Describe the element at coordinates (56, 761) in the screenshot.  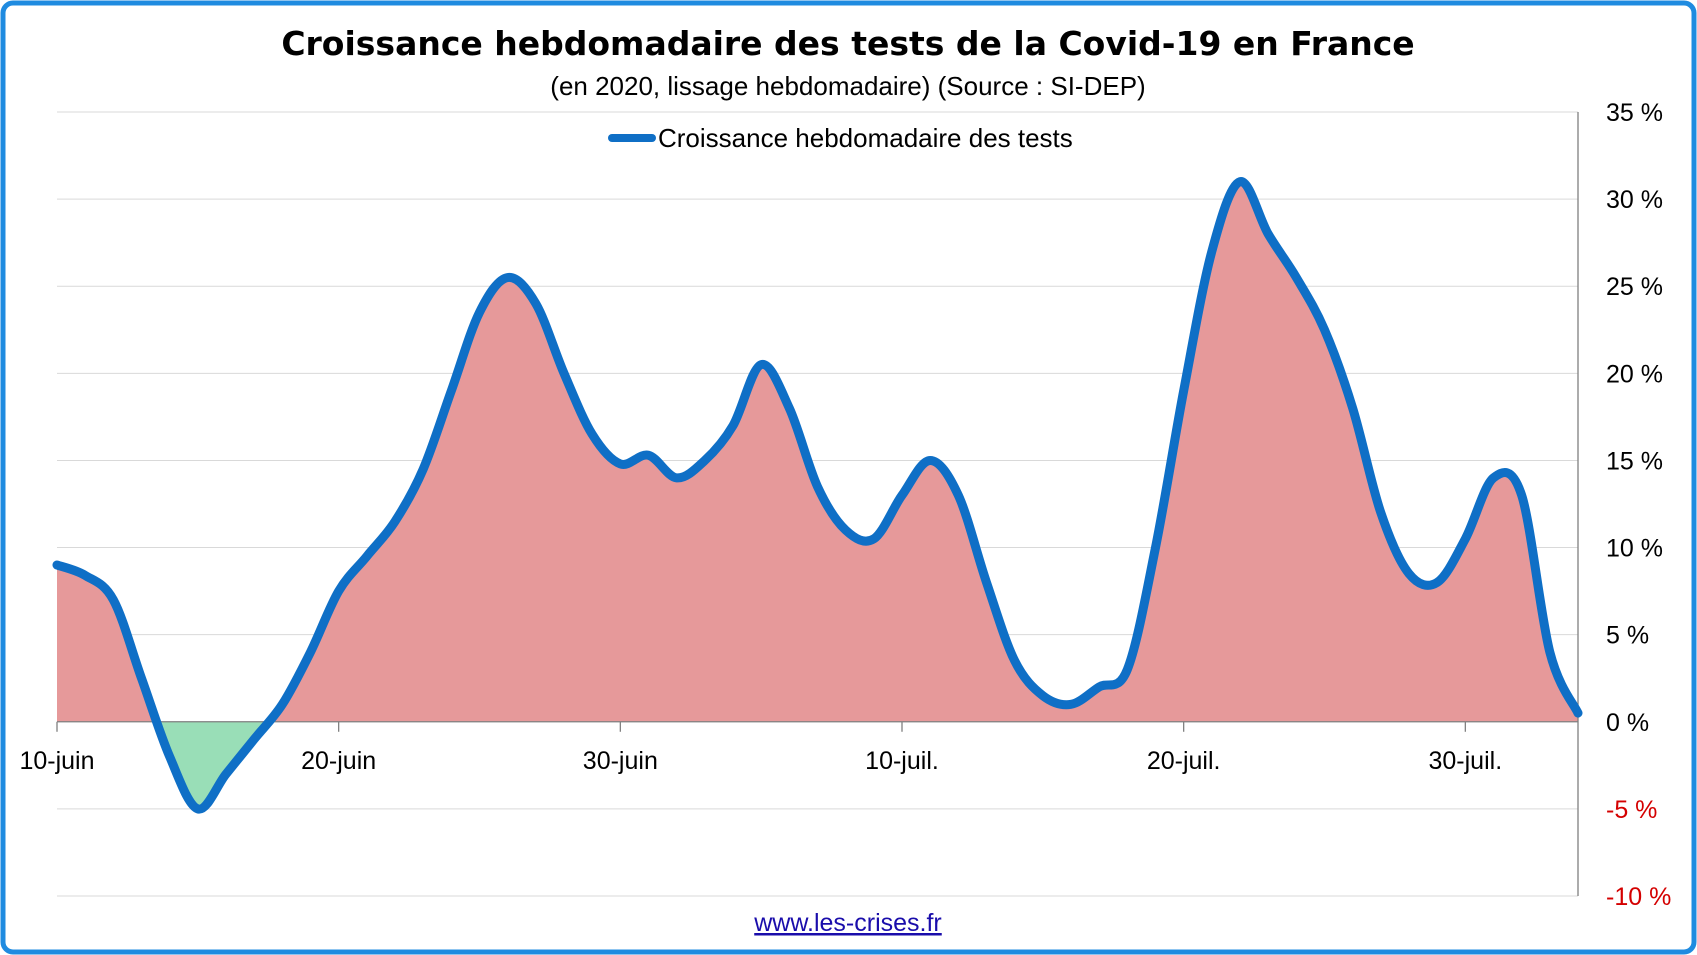
I see `x-tick-label: 10-juin` at that location.